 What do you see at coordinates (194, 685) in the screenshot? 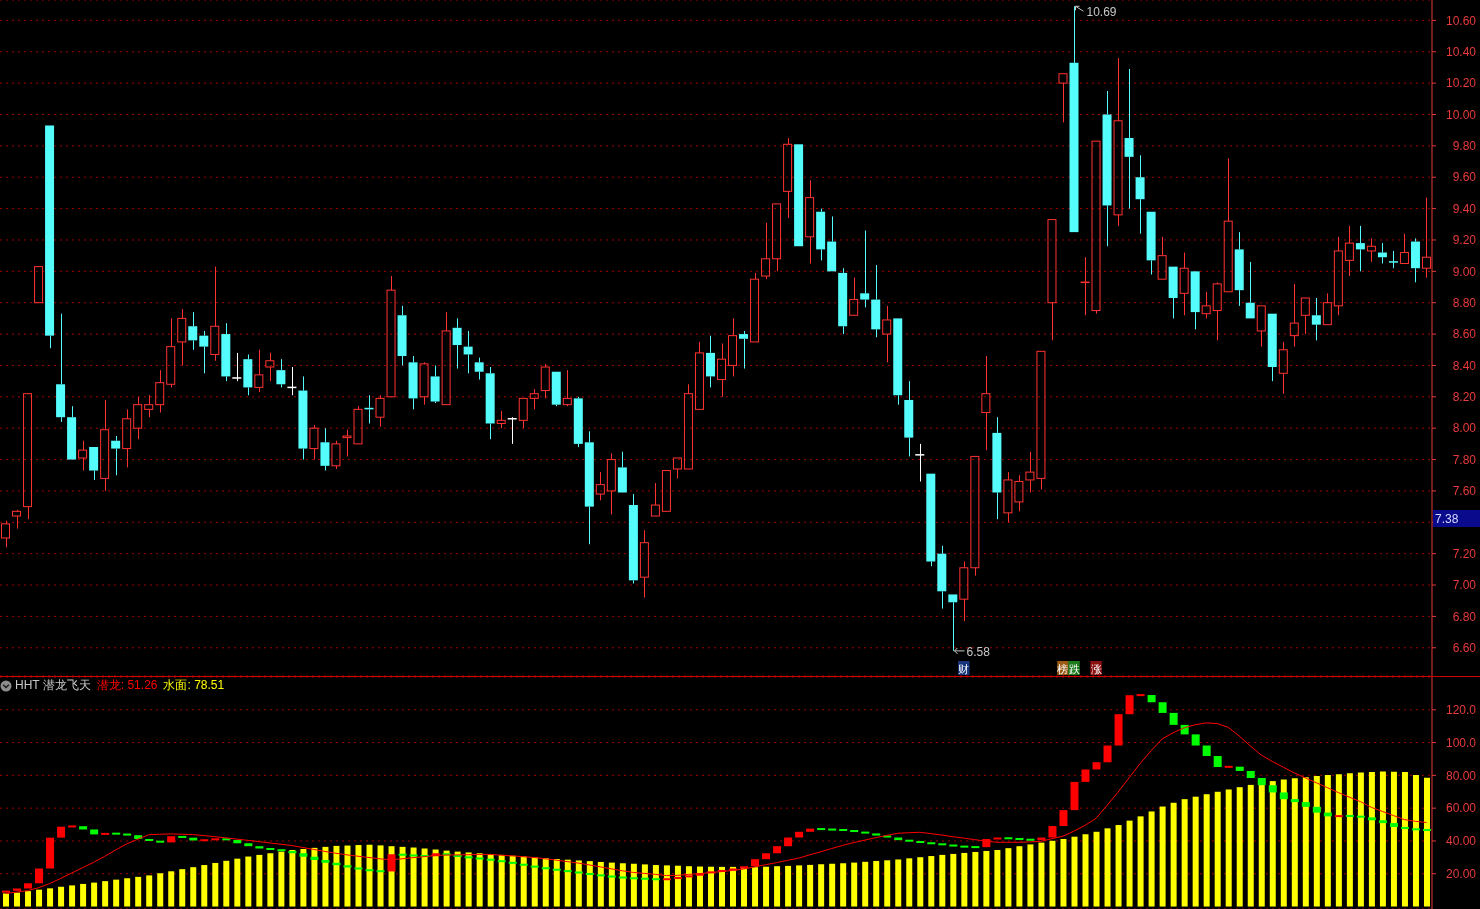
I see `text: 水面: 78.51` at bounding box center [194, 685].